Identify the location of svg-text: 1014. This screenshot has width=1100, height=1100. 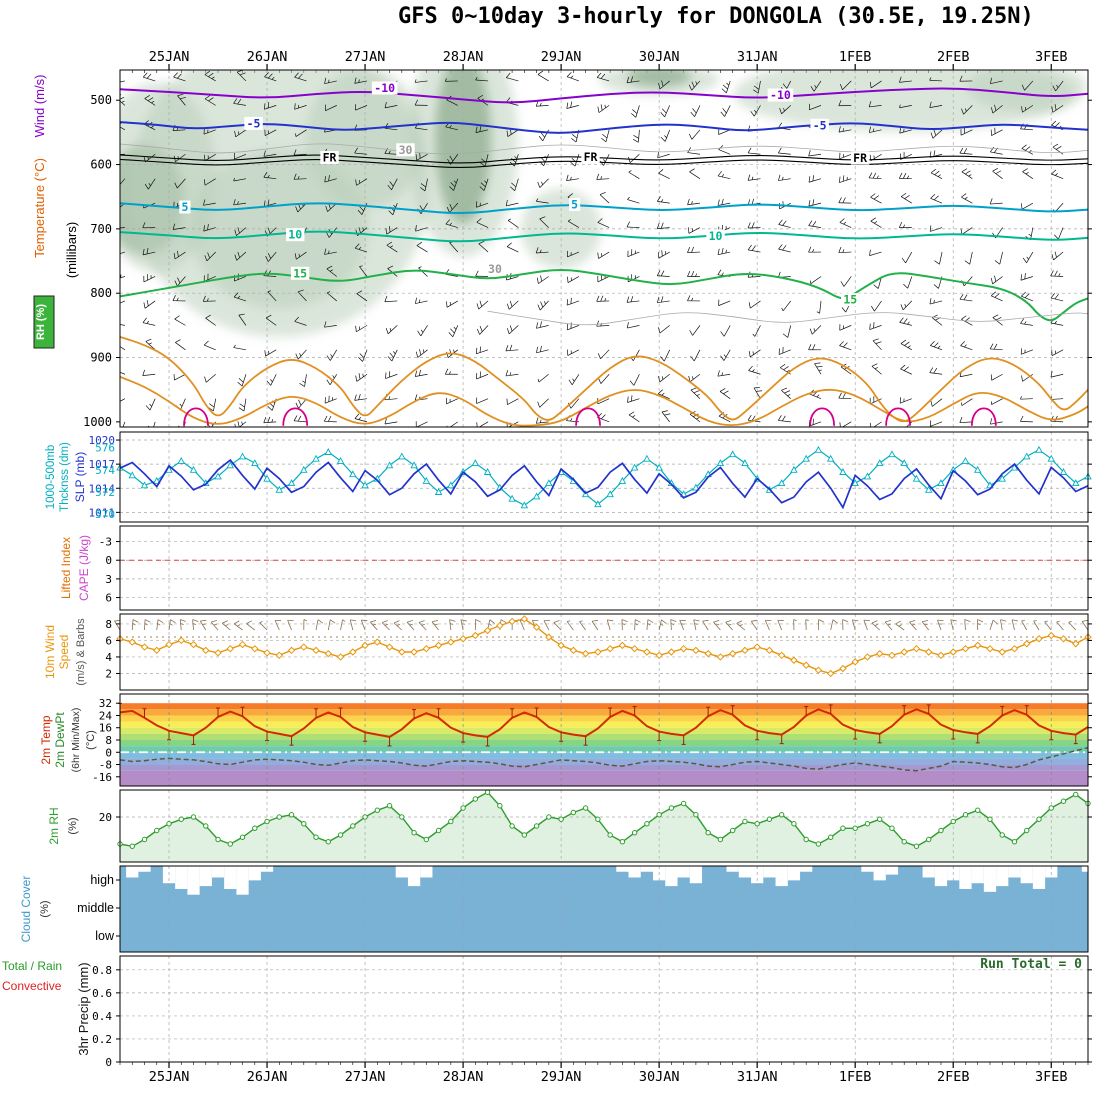
(102, 488).